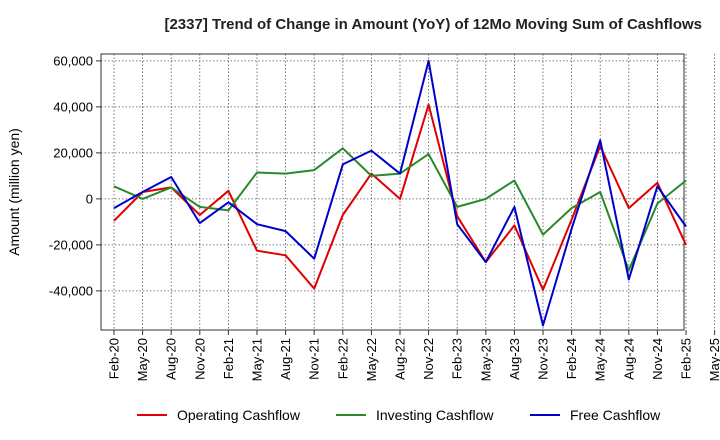 This screenshot has width=720, height=440. What do you see at coordinates (14, 192) in the screenshot?
I see `y-axis-label: Amount (million yen)` at bounding box center [14, 192].